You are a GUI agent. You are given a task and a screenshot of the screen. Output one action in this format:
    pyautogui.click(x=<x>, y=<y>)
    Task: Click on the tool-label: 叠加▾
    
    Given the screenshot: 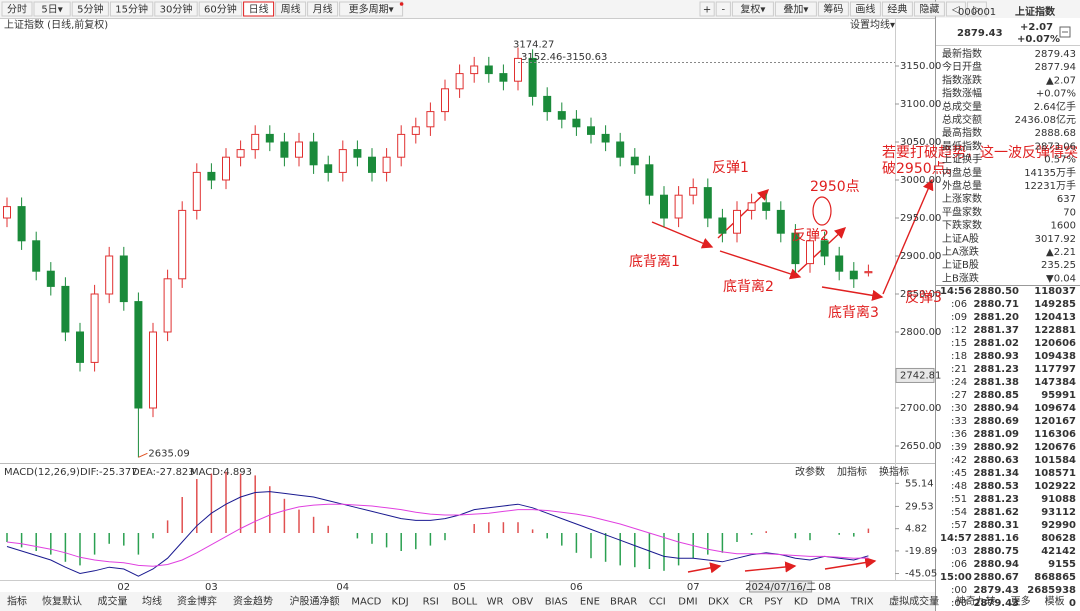 What is the action you would take?
    pyautogui.click(x=795, y=10)
    